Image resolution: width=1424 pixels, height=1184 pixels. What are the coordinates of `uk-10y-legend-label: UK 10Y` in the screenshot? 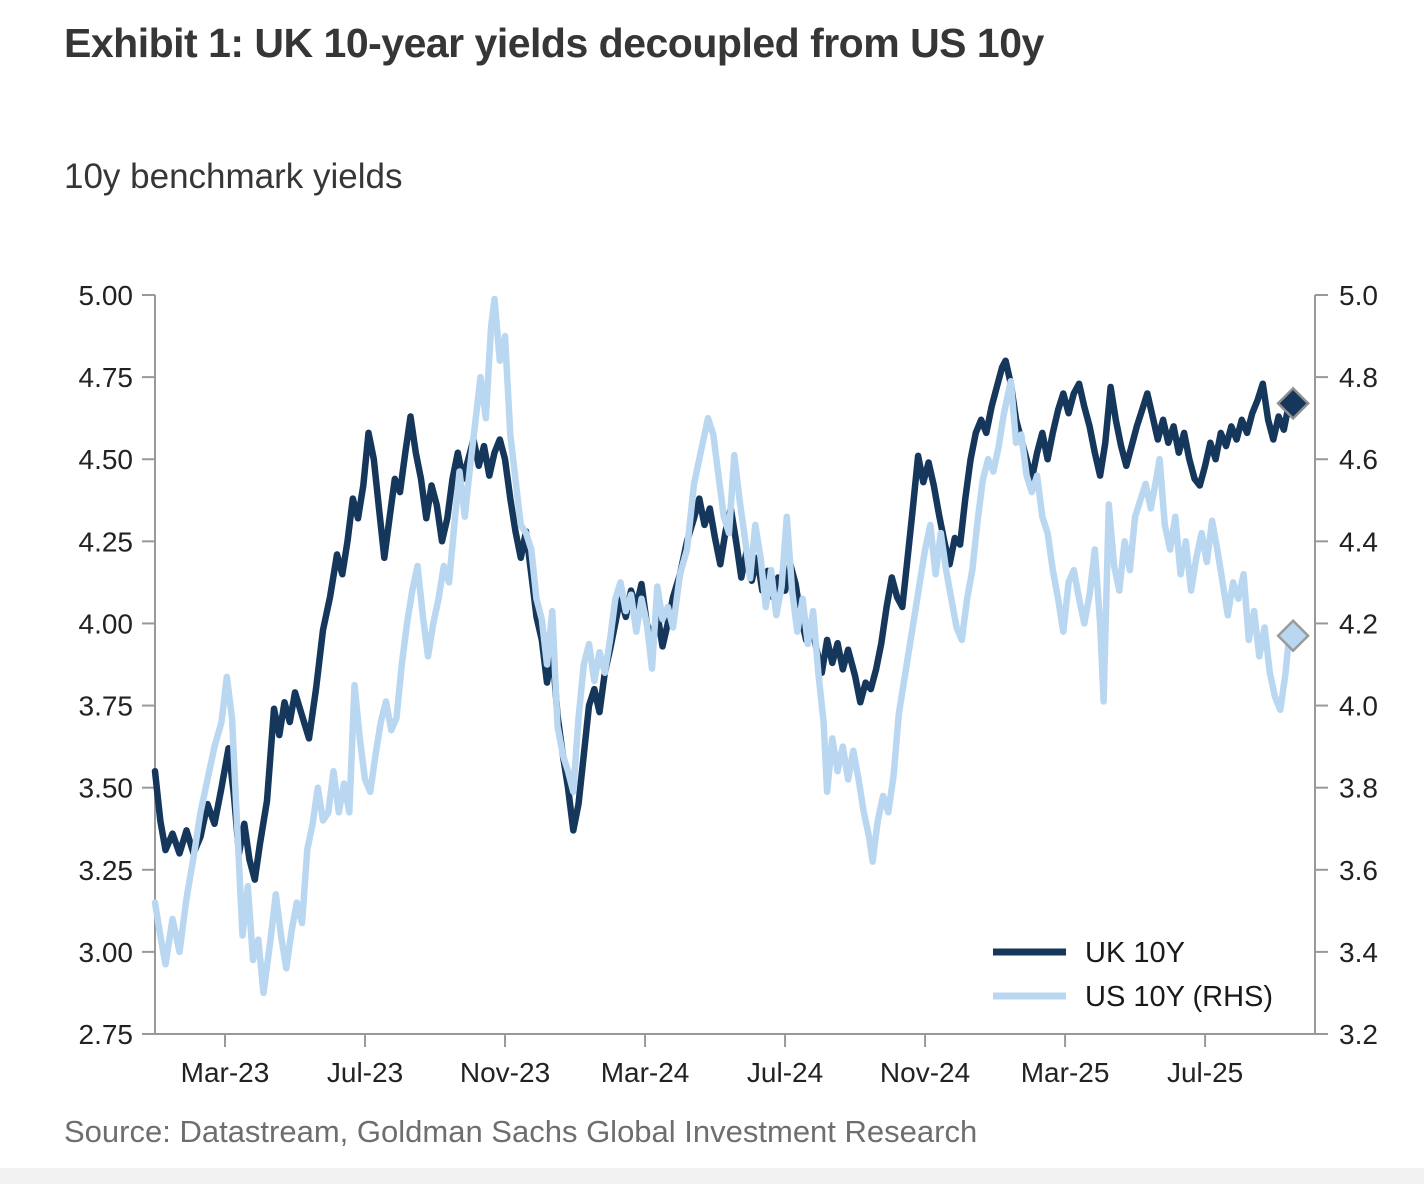 It's located at (1135, 953).